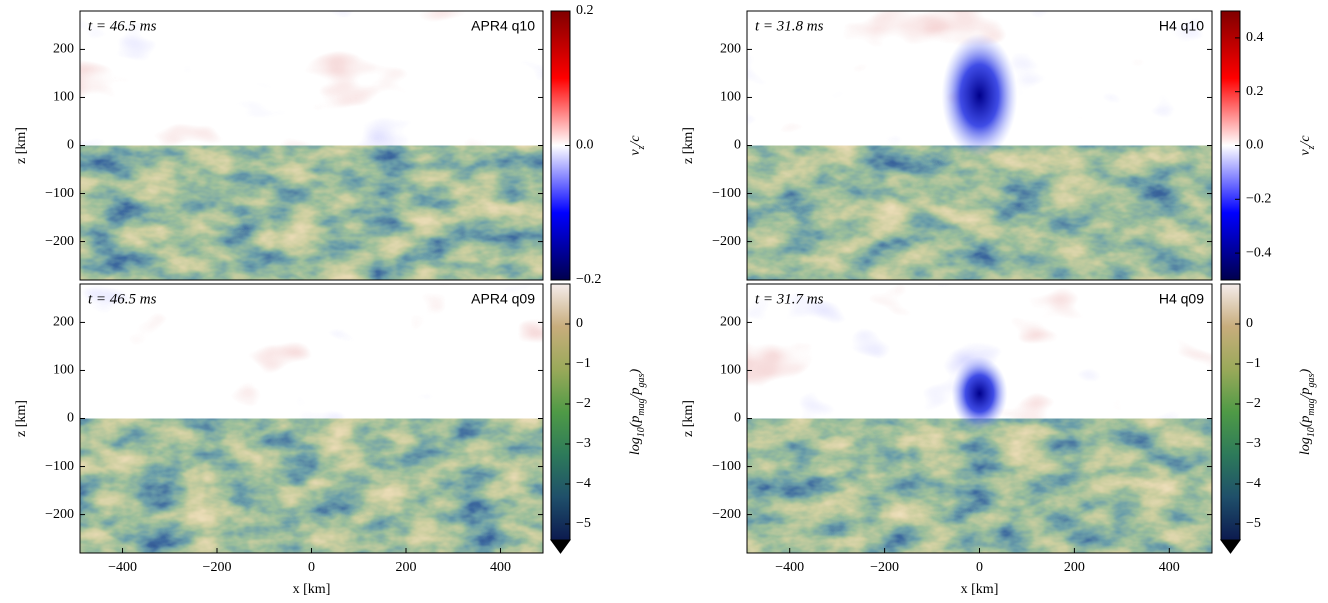  I want to click on model-label: APR4 q10, so click(503, 26).